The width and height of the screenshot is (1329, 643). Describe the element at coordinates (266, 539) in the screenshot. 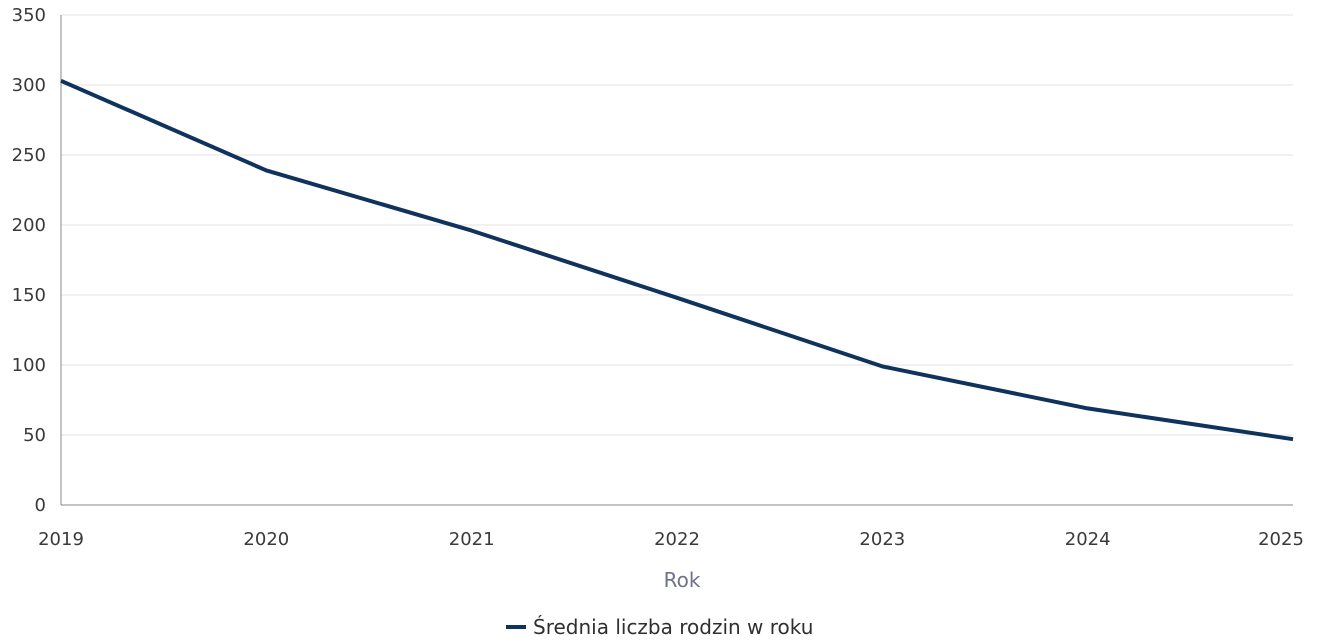

I see `x-tick-label: 2020` at that location.